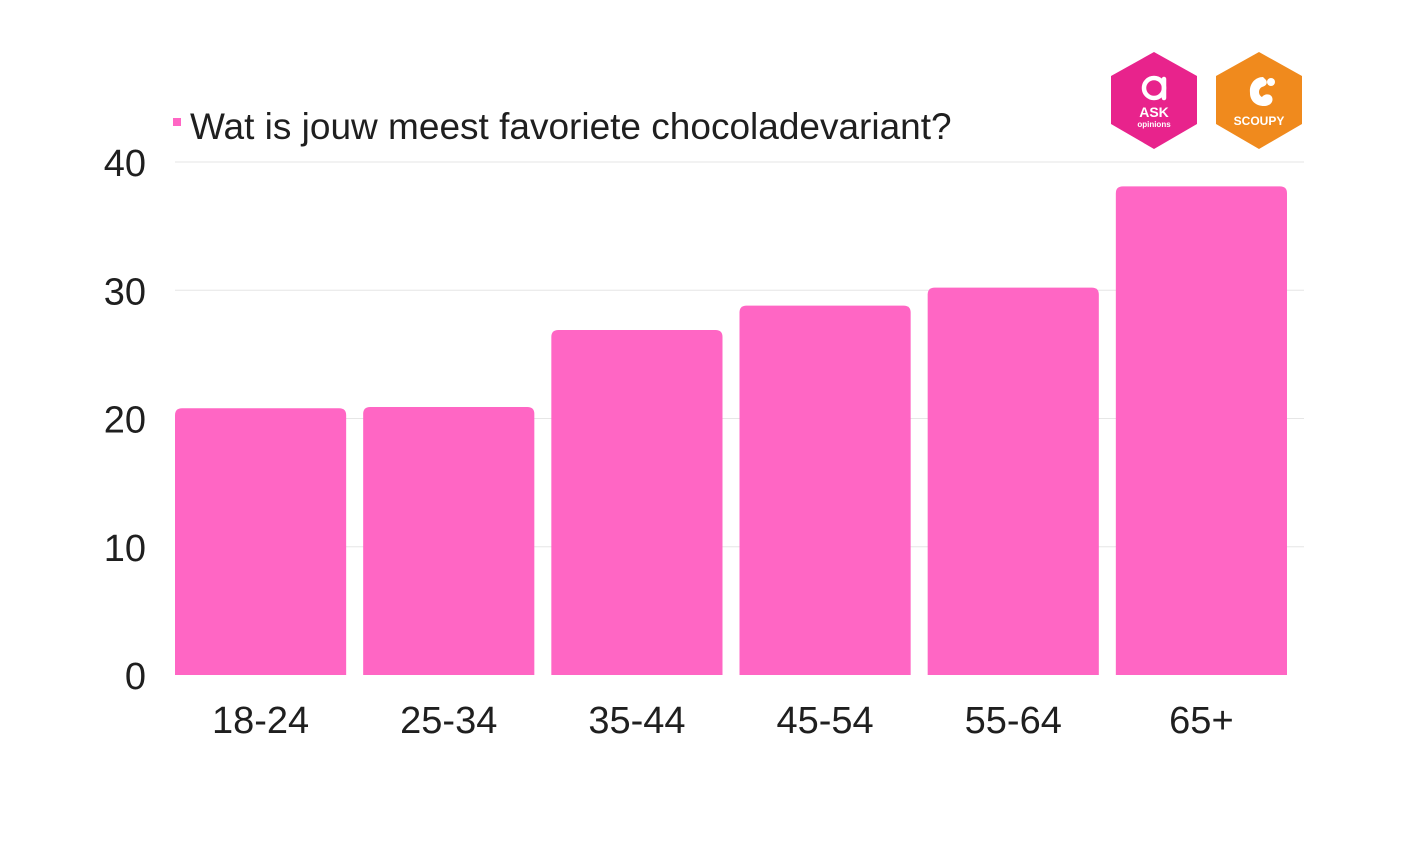  What do you see at coordinates (1154, 124) in the screenshot?
I see `ask-logo-subtext: opinions` at bounding box center [1154, 124].